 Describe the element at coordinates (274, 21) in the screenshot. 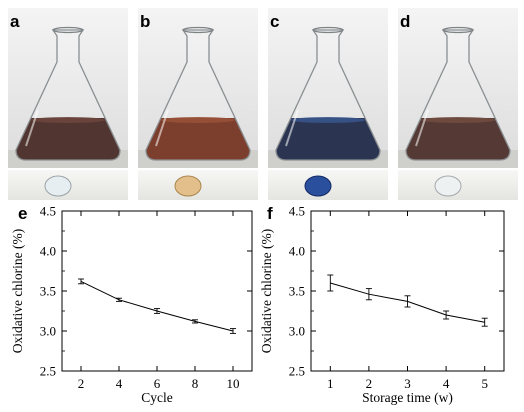

I see `panel-label-c: c` at that location.